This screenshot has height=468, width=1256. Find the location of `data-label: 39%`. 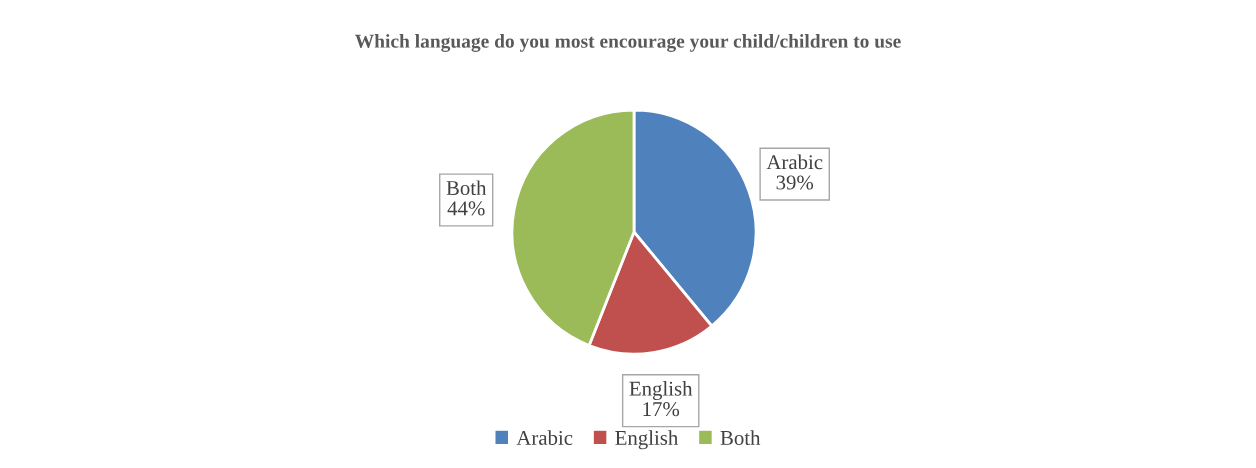

data-label: 39% is located at coordinates (795, 182).